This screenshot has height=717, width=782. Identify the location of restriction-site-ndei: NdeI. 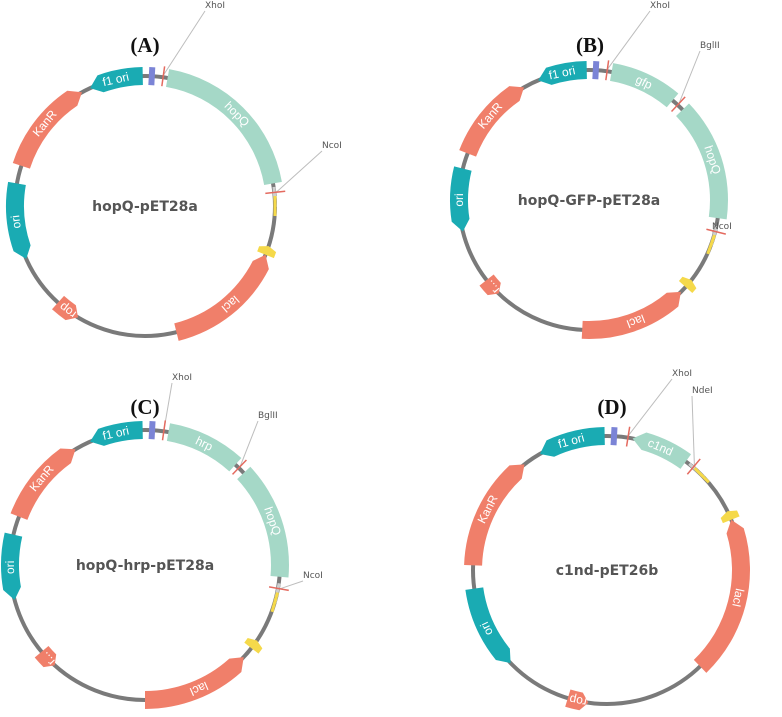
(699, 430).